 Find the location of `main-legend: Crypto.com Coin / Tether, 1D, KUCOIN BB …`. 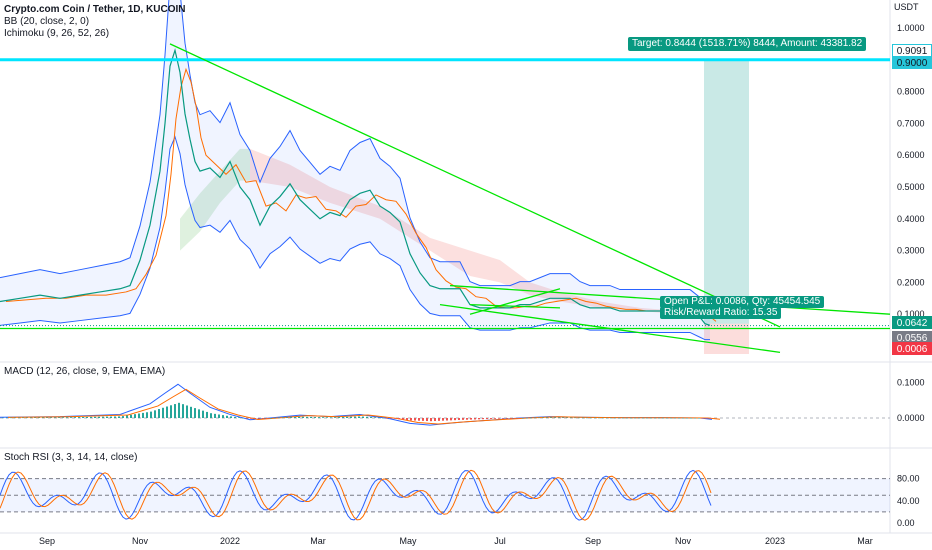

main-legend: Crypto.com Coin / Tether, 1D, KUCOIN BB … is located at coordinates (95, 22).